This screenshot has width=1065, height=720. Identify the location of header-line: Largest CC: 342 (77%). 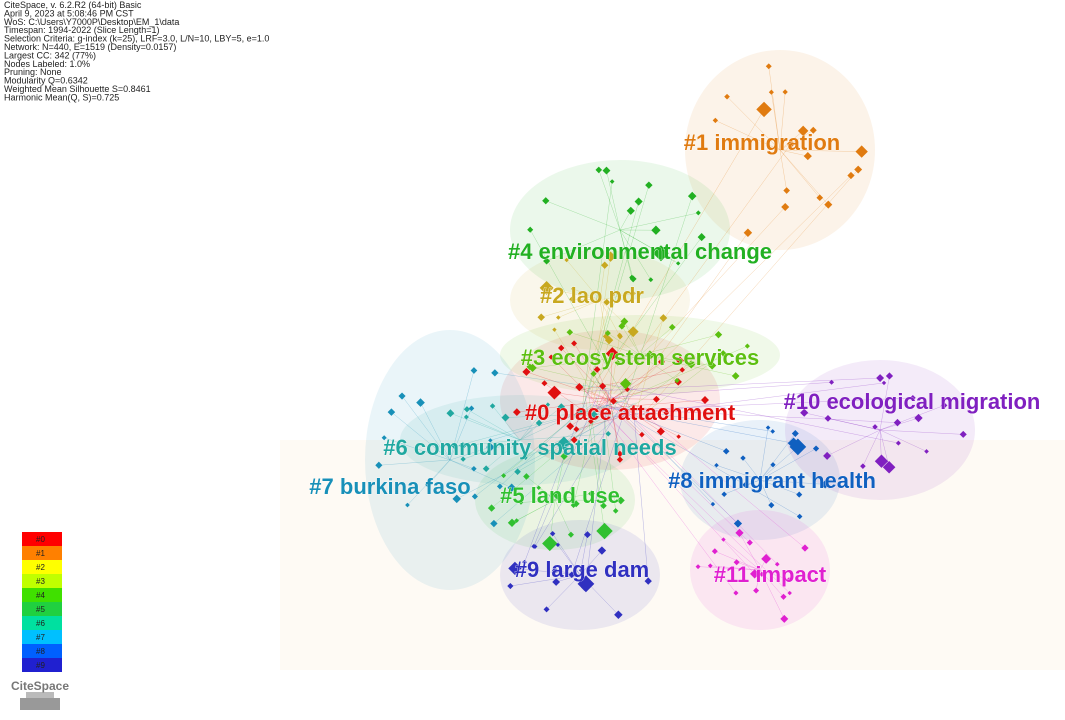
(50, 55).